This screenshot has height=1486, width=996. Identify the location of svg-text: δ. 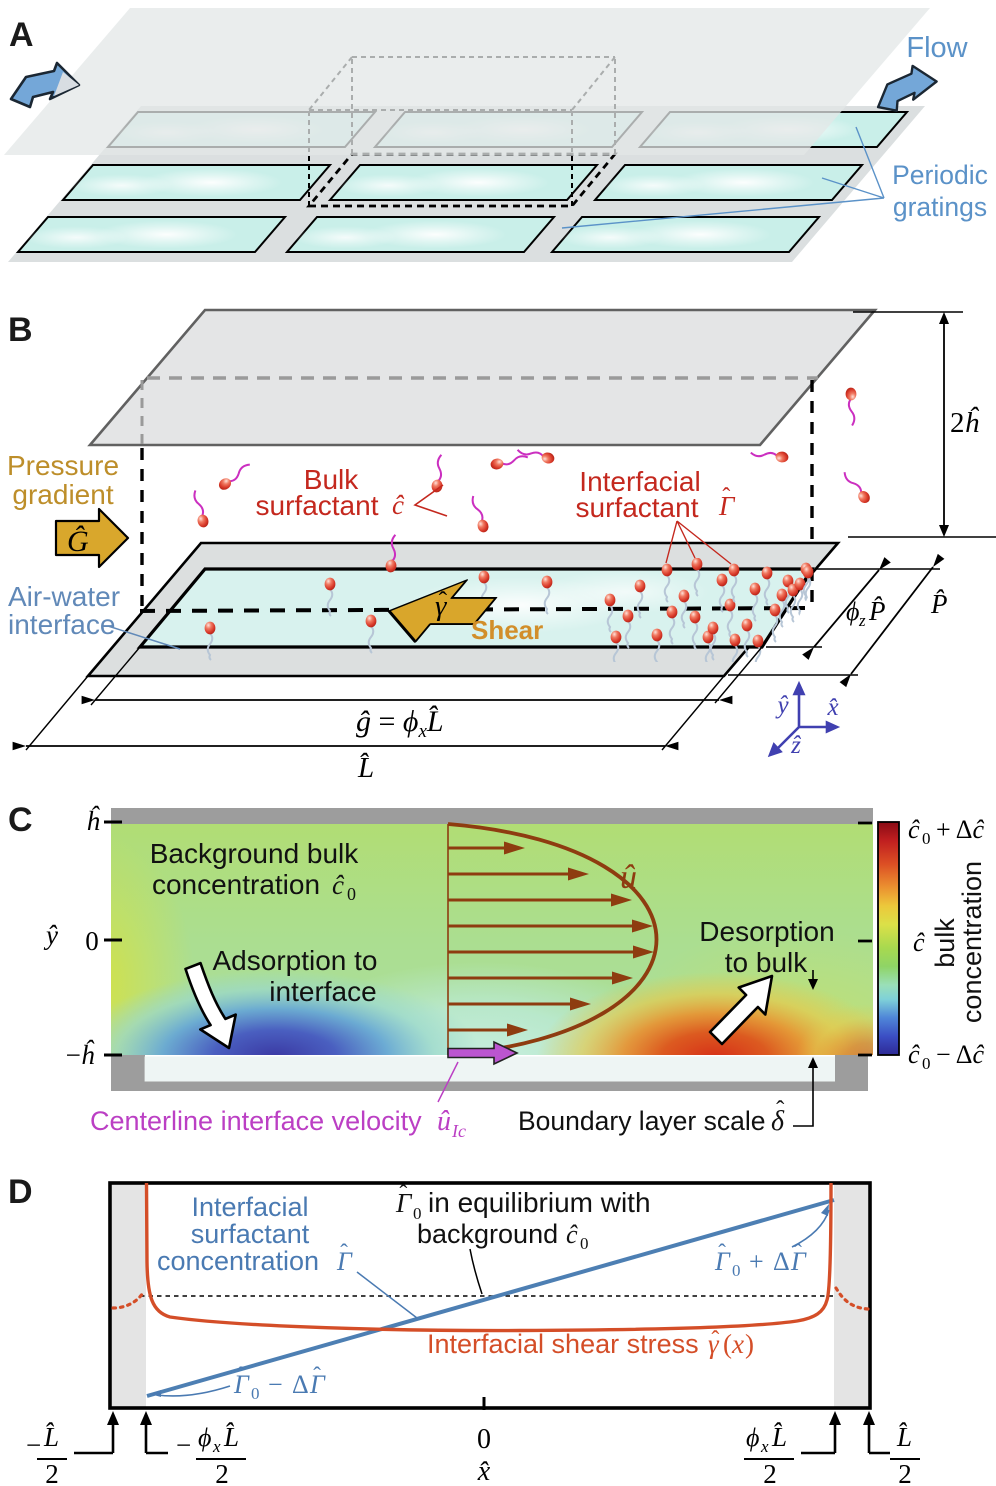
(778, 1121).